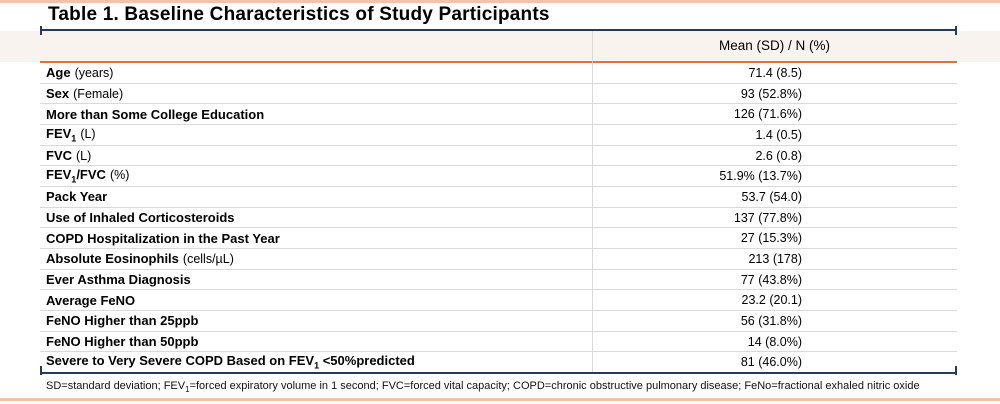  I want to click on row-value: 51.9% (13.7%), so click(760, 176).